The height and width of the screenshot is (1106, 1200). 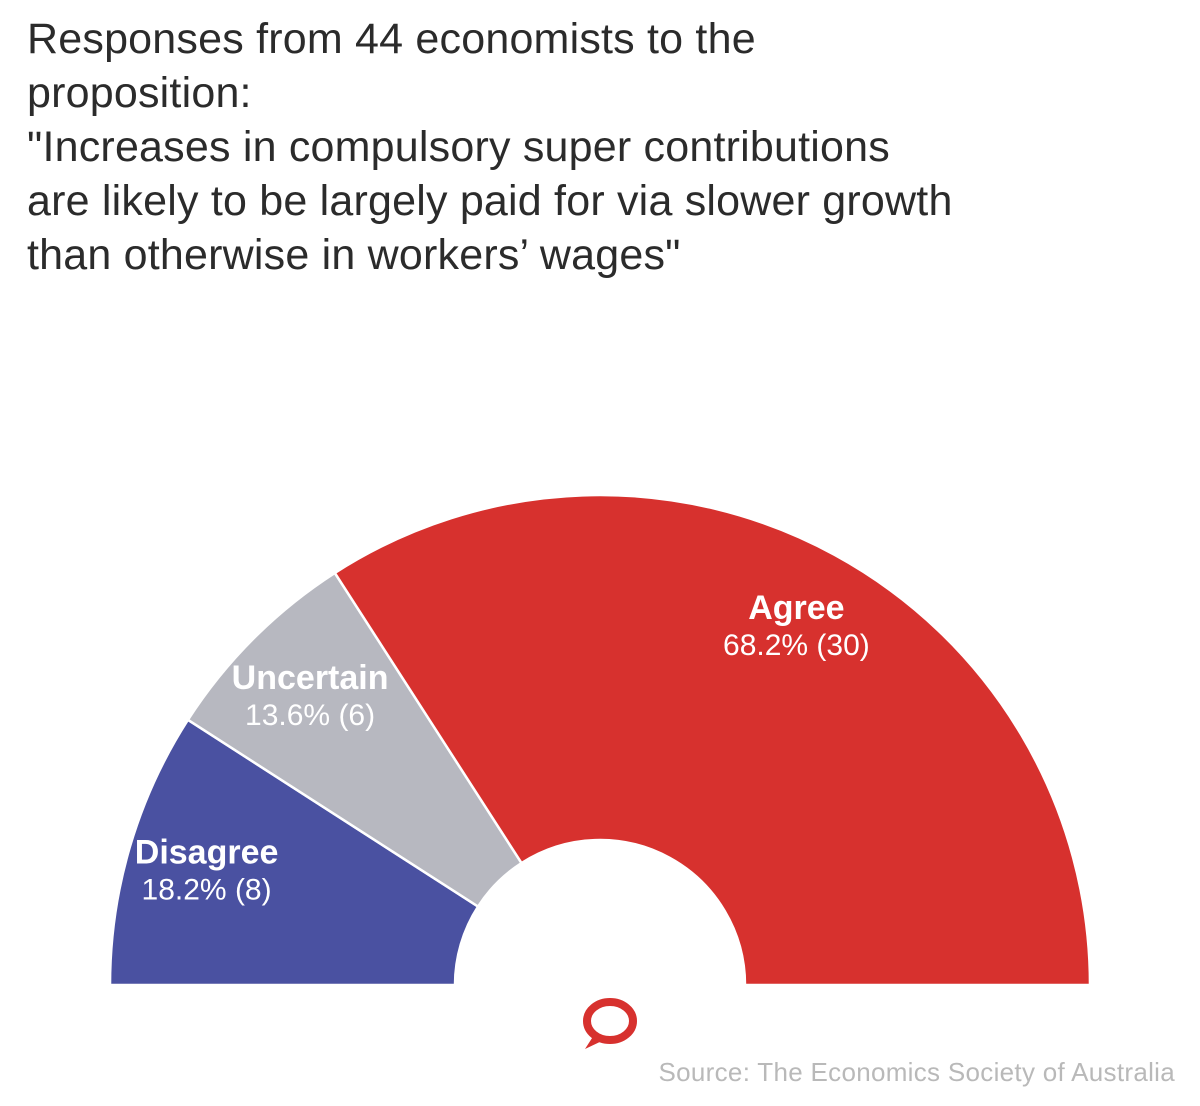 I want to click on segment-label-uncertain: Uncertain 13.6% (6), so click(x=310, y=695).